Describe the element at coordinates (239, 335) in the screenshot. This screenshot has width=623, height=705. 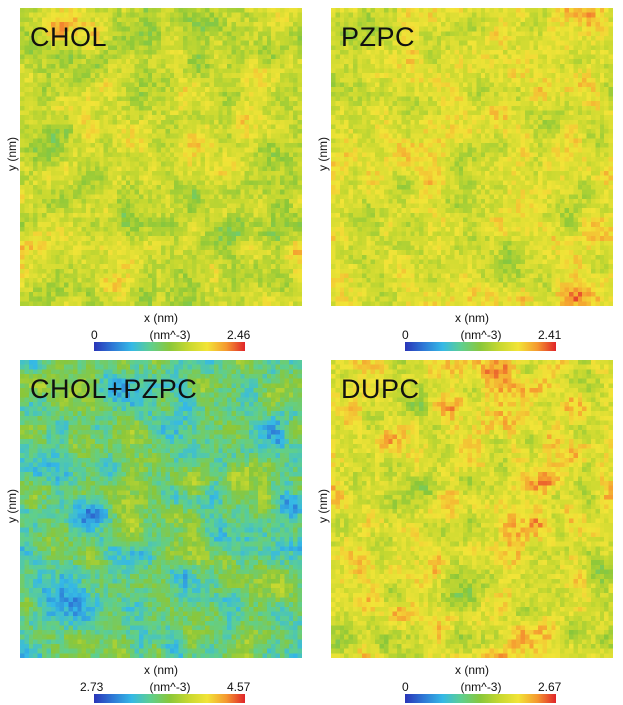
I see `colorbar-max-label: 2.46` at that location.